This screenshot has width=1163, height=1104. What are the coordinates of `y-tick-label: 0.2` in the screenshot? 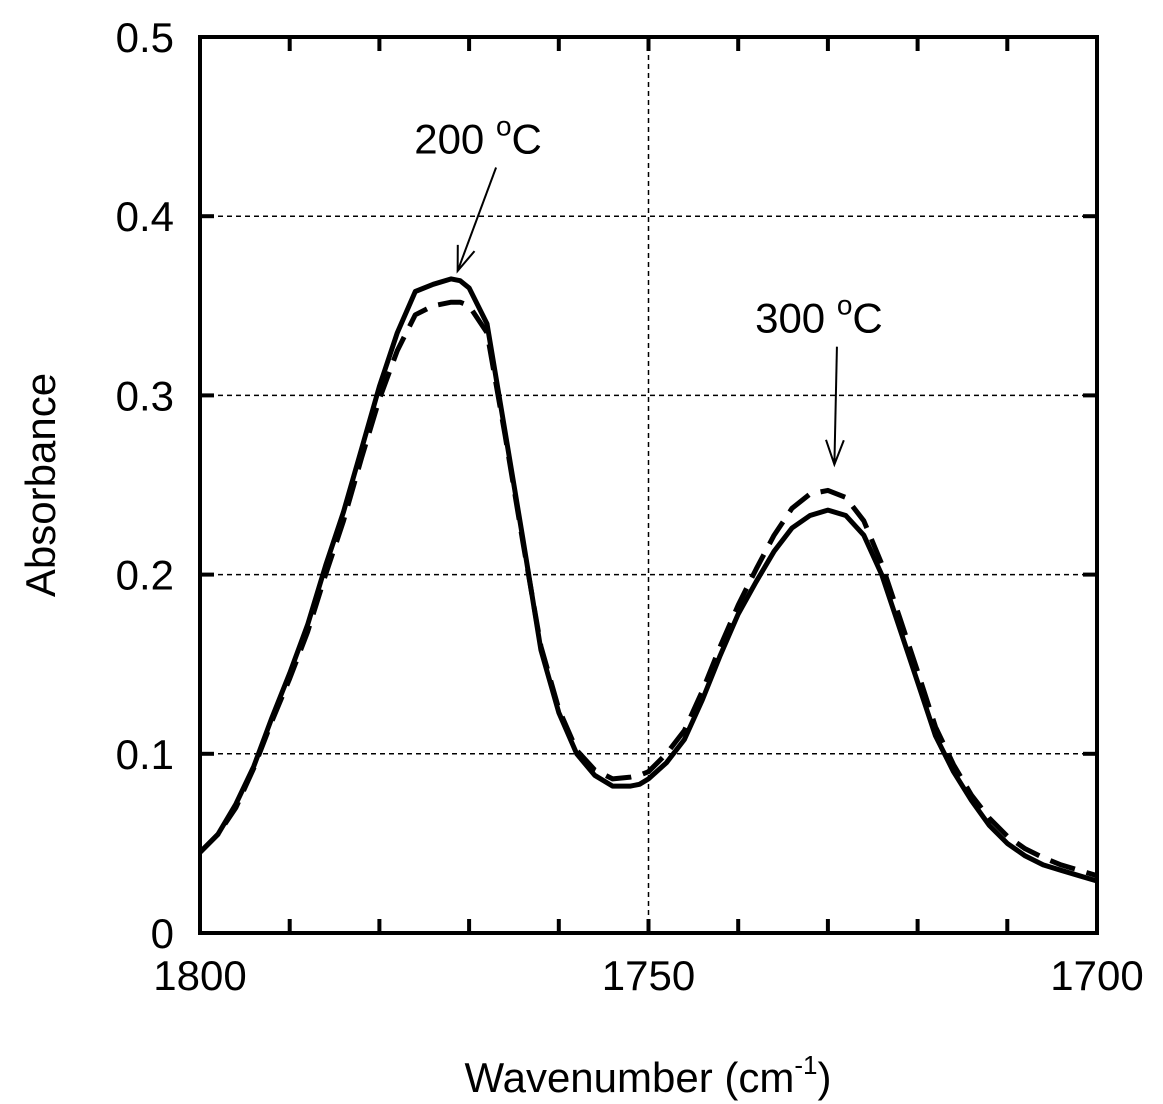 It's located at (145, 575).